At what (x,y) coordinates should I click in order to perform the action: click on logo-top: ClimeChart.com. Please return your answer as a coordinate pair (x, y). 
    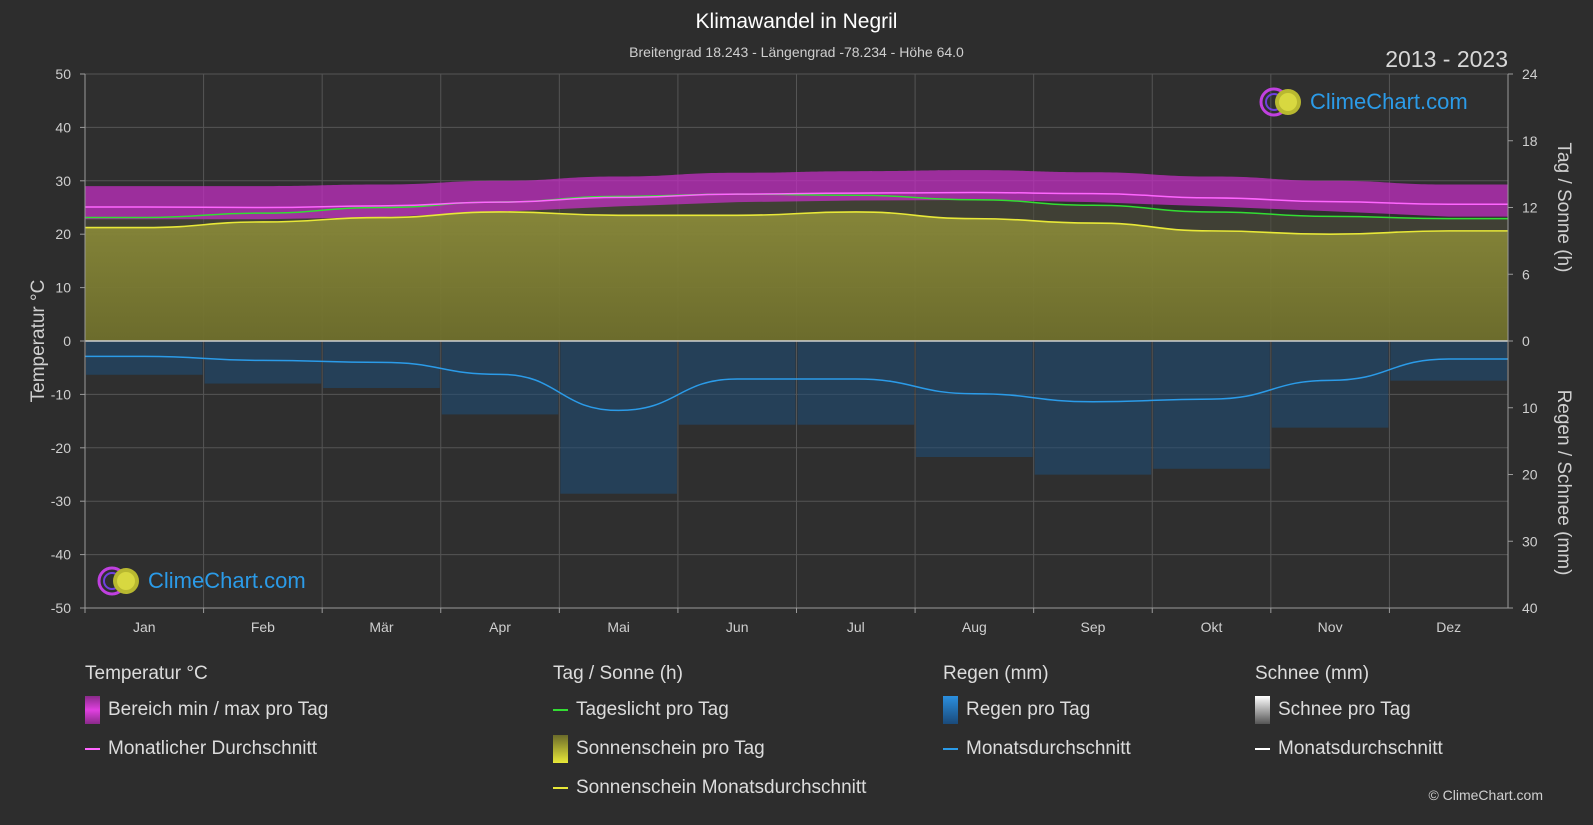
    Looking at the image, I should click on (1363, 102).